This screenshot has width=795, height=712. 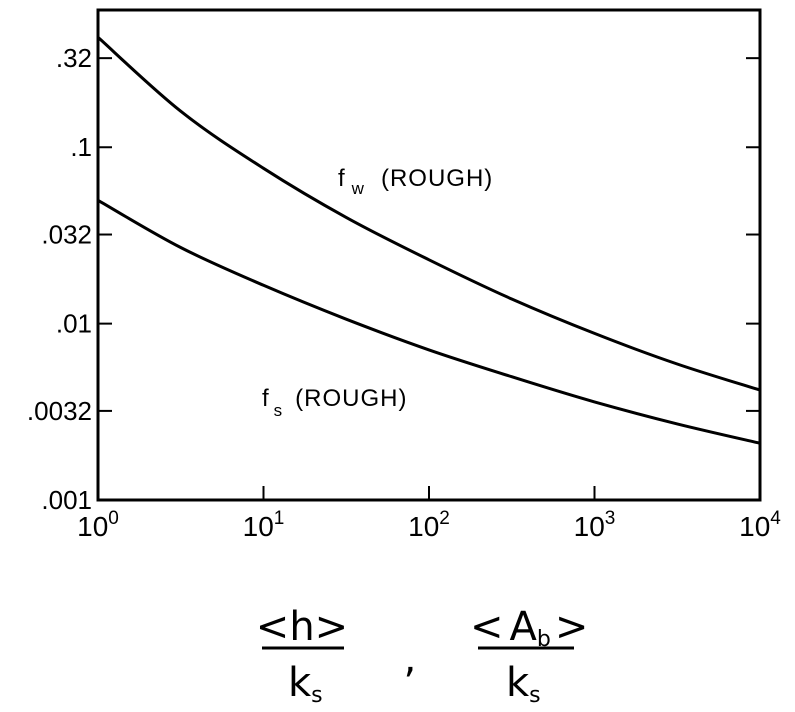 What do you see at coordinates (302, 627) in the screenshot?
I see `x-label-left-numerator: <h>` at bounding box center [302, 627].